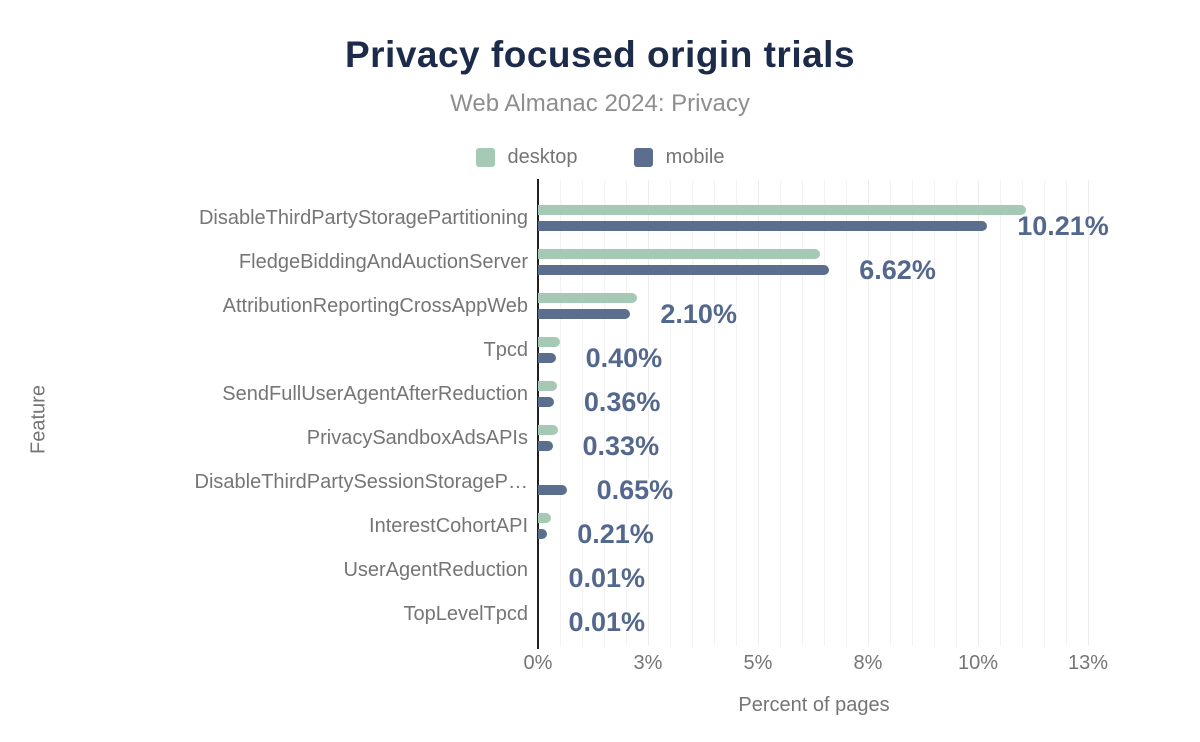 This screenshot has width=1200, height=742. Describe the element at coordinates (868, 663) in the screenshot. I see `x-tick-label: 8%` at that location.